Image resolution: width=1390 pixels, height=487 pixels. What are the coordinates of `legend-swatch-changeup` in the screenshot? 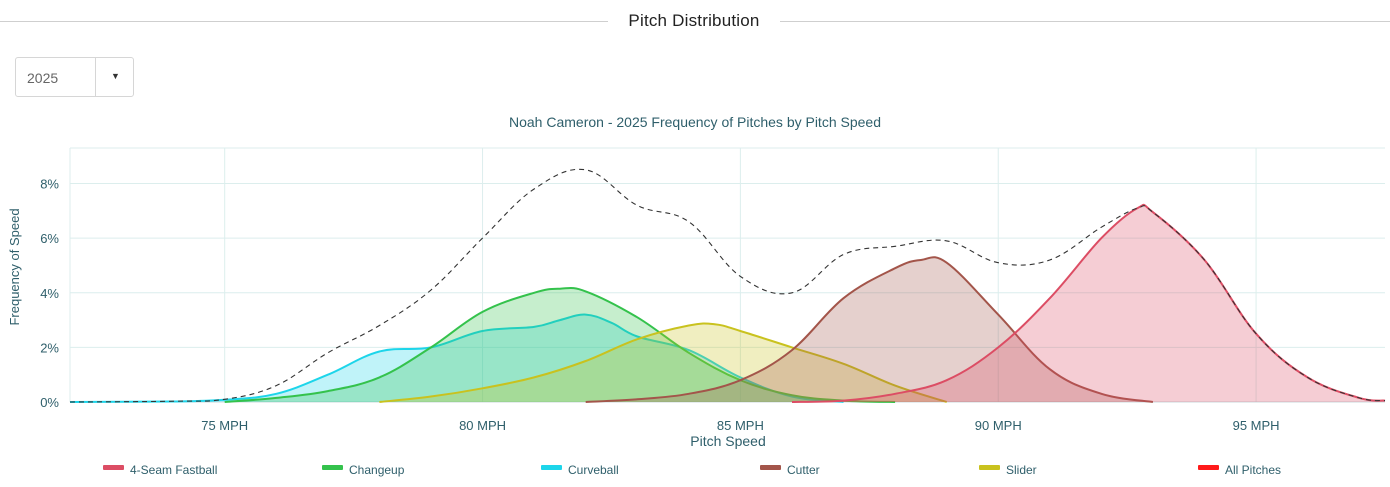 It's located at (332, 467).